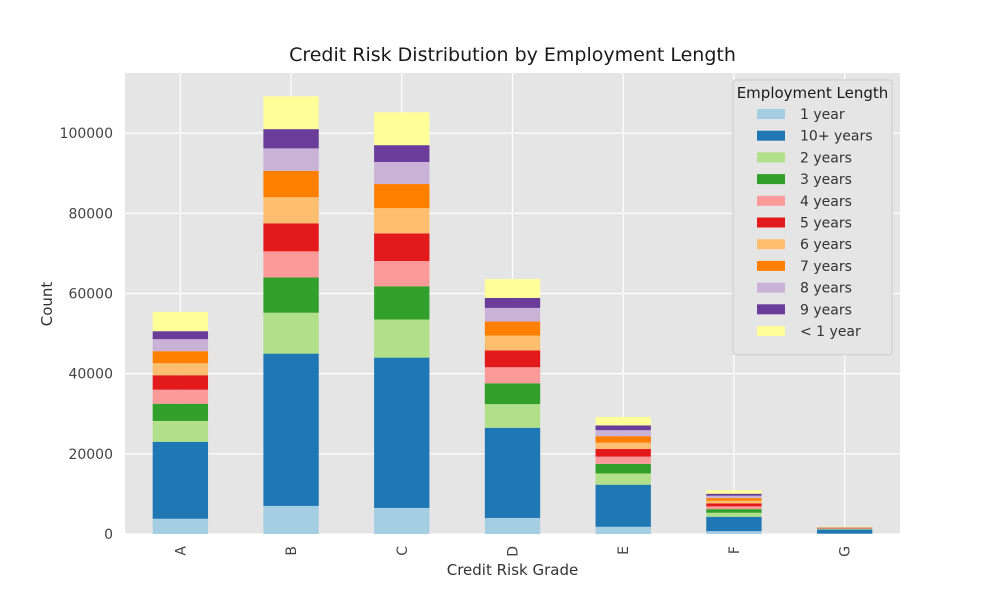 This screenshot has width=1000, height=600. Describe the element at coordinates (403, 551) in the screenshot. I see `x-tick-label: C` at that location.